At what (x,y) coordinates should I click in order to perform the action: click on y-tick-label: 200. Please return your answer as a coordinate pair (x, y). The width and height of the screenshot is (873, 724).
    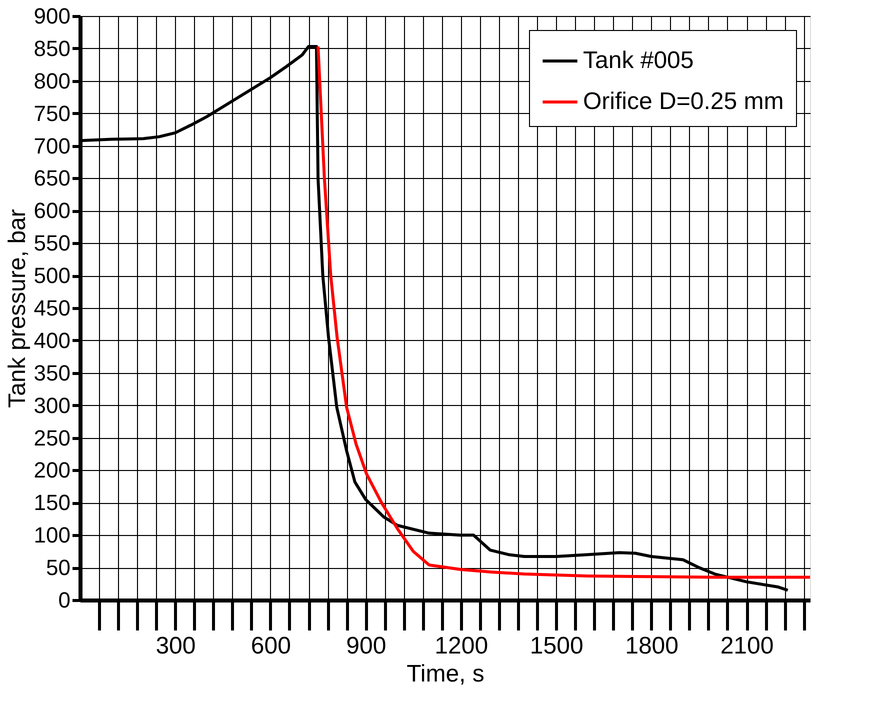
    Looking at the image, I should click on (52, 470).